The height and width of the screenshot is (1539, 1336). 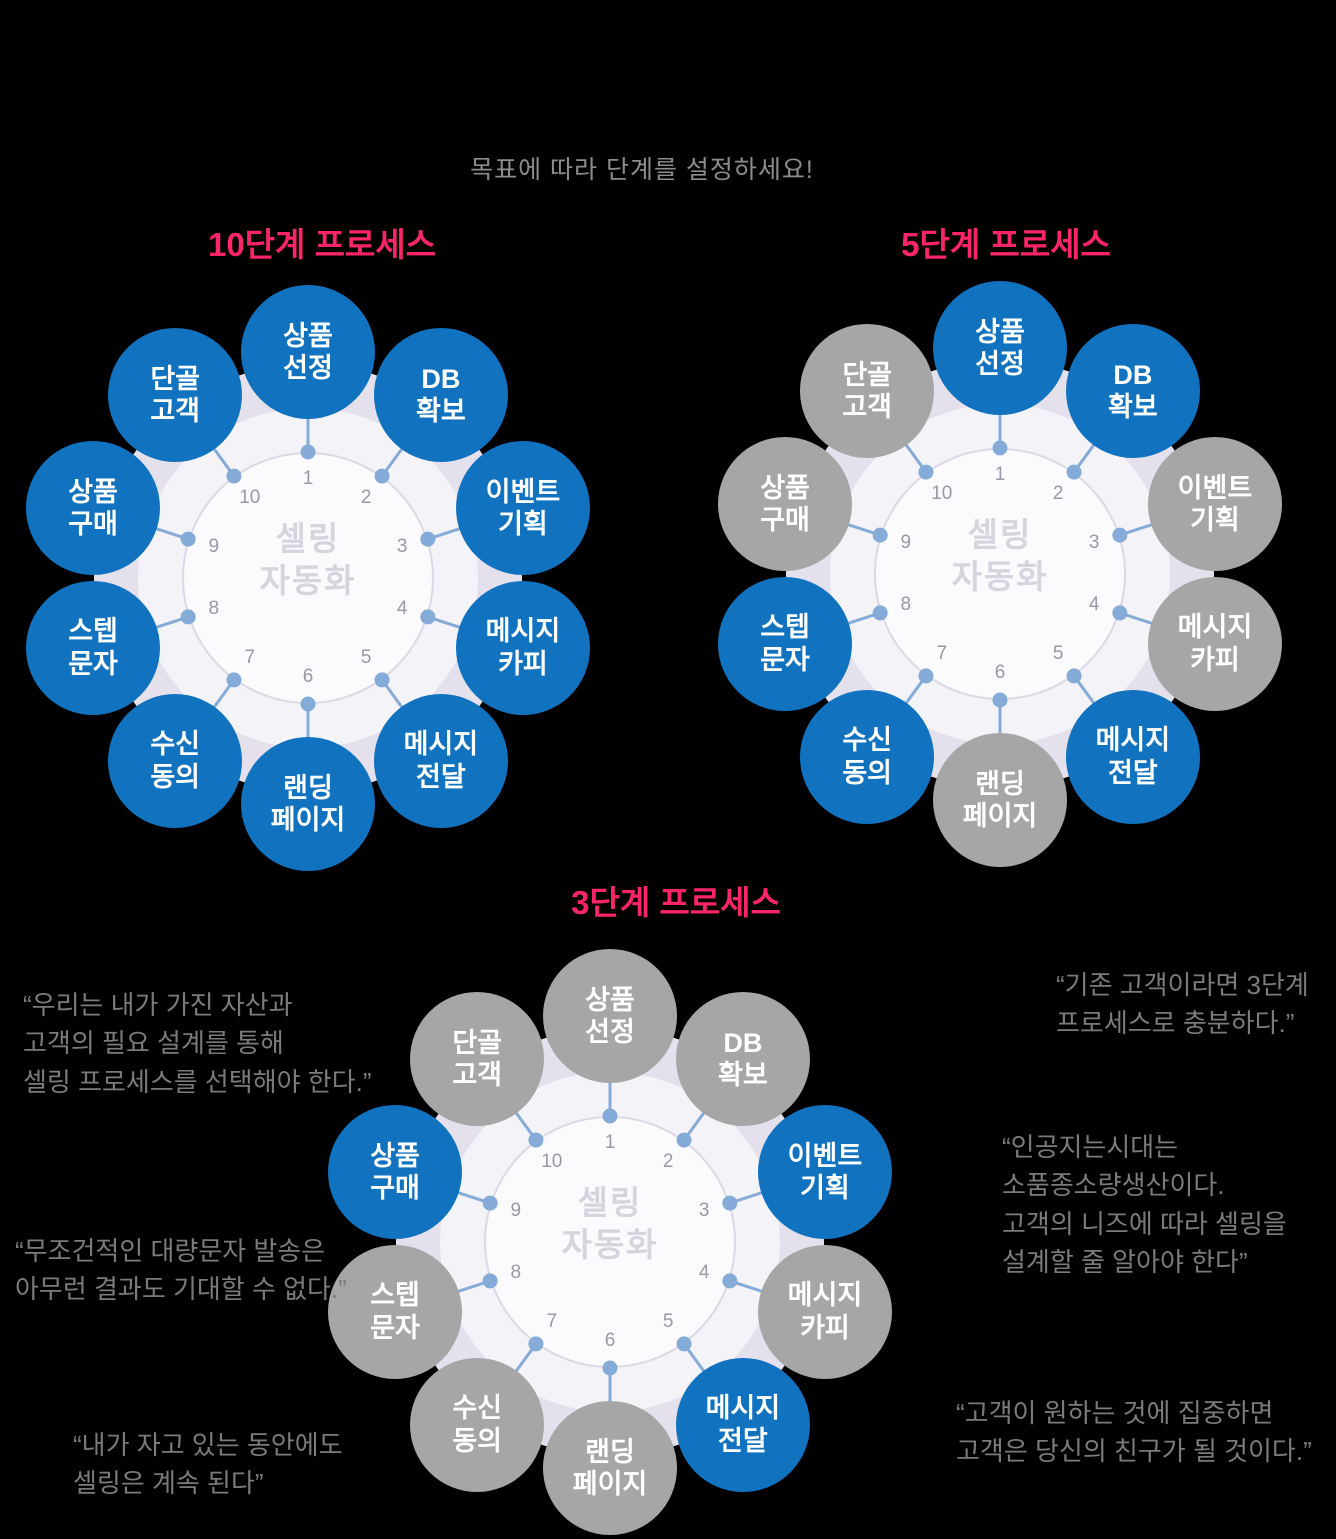 What do you see at coordinates (785, 504) in the screenshot?
I see `step-bubble-inactive: 상품 구매` at bounding box center [785, 504].